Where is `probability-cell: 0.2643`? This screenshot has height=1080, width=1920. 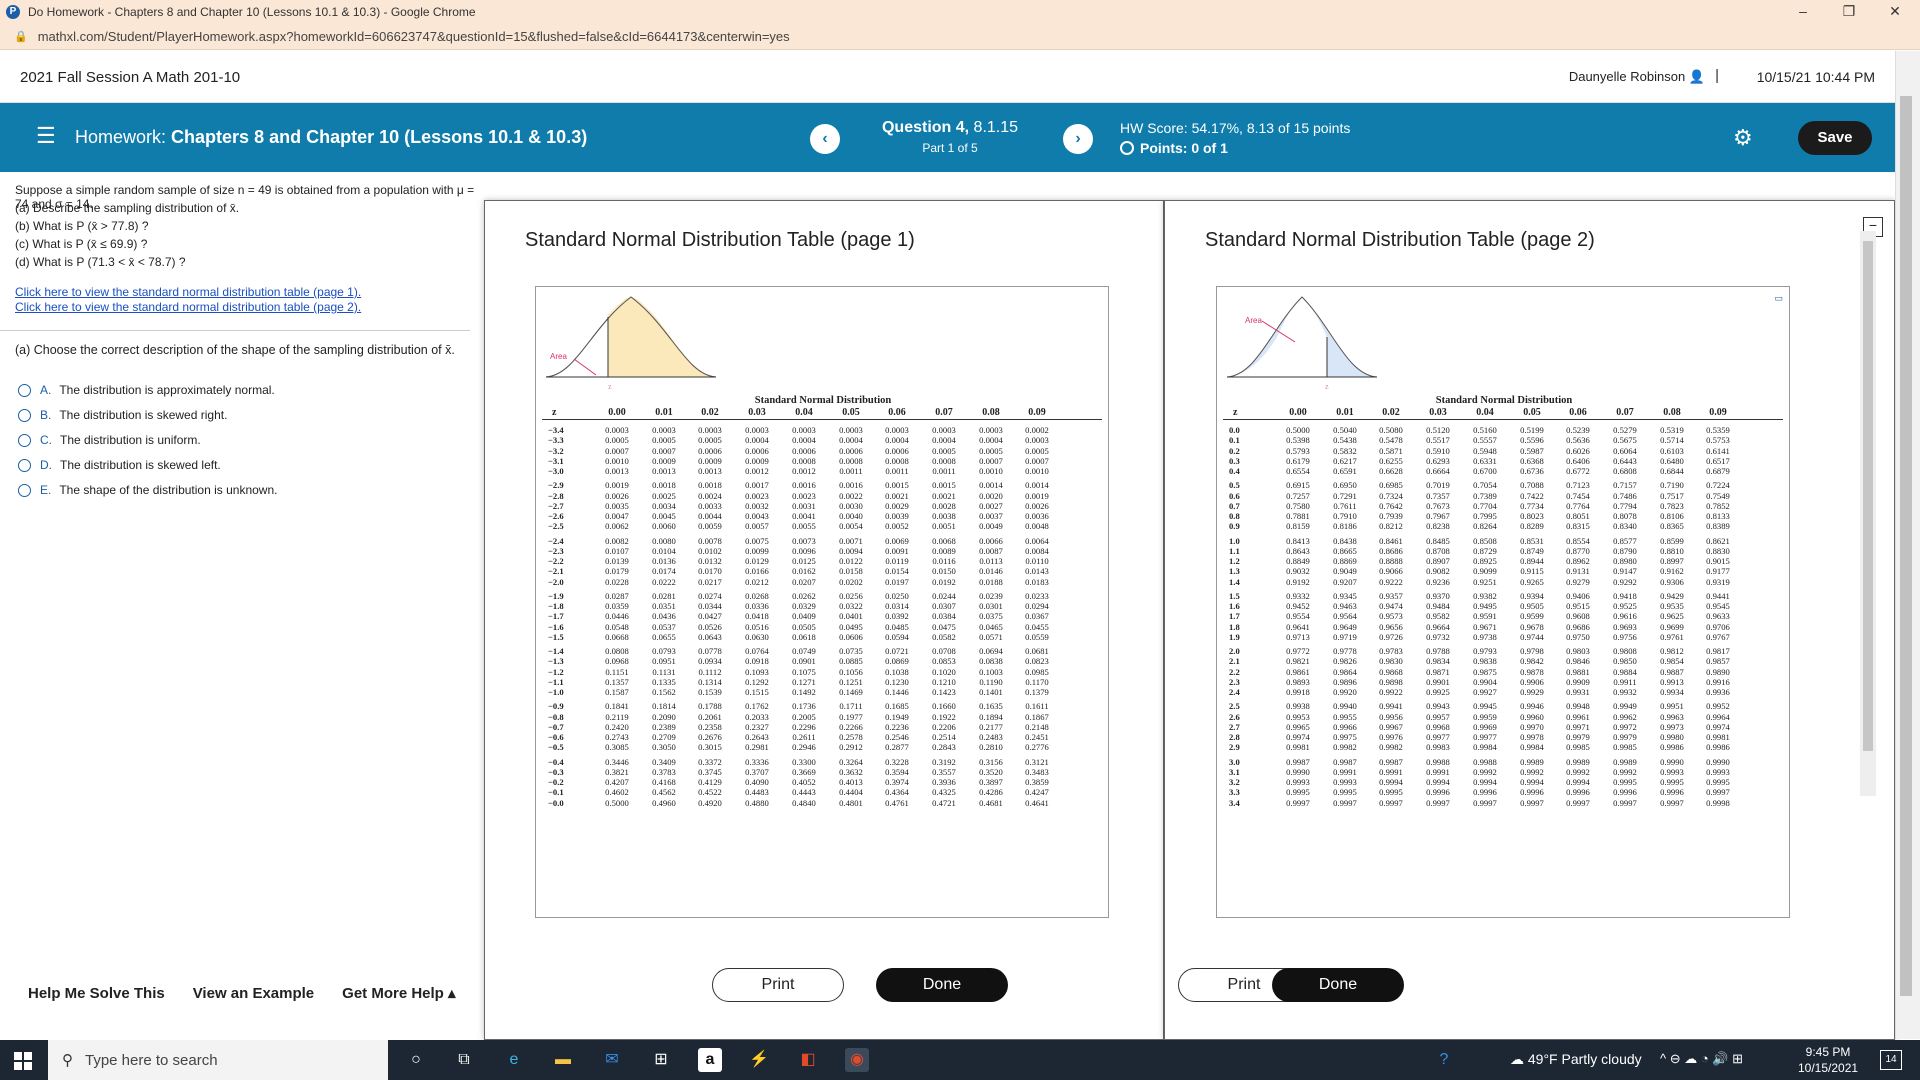
probability-cell: 0.2643 is located at coordinates (757, 737).